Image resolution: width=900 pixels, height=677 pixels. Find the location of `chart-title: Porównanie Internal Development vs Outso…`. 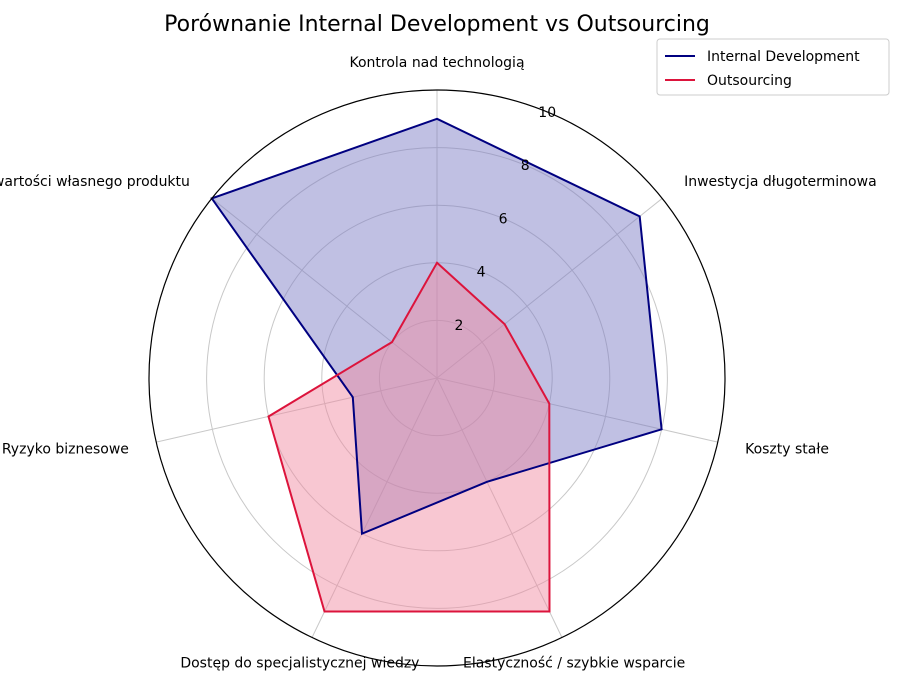

chart-title: Porównanie Internal Development vs Outso… is located at coordinates (437, 24).